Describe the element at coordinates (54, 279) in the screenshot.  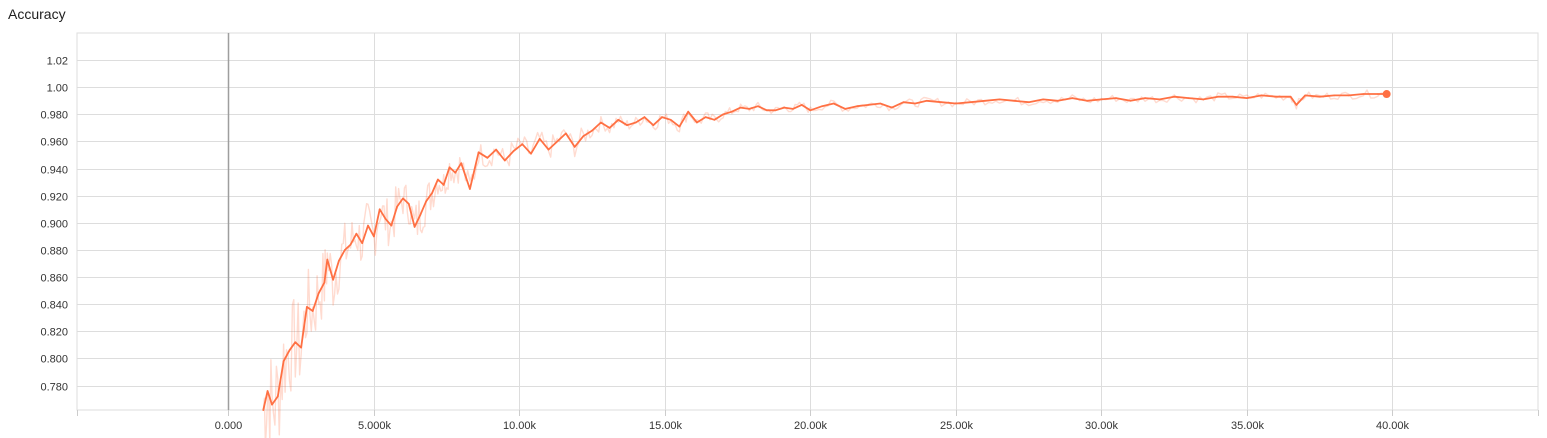
I see `y-tick-label: 0.860` at that location.